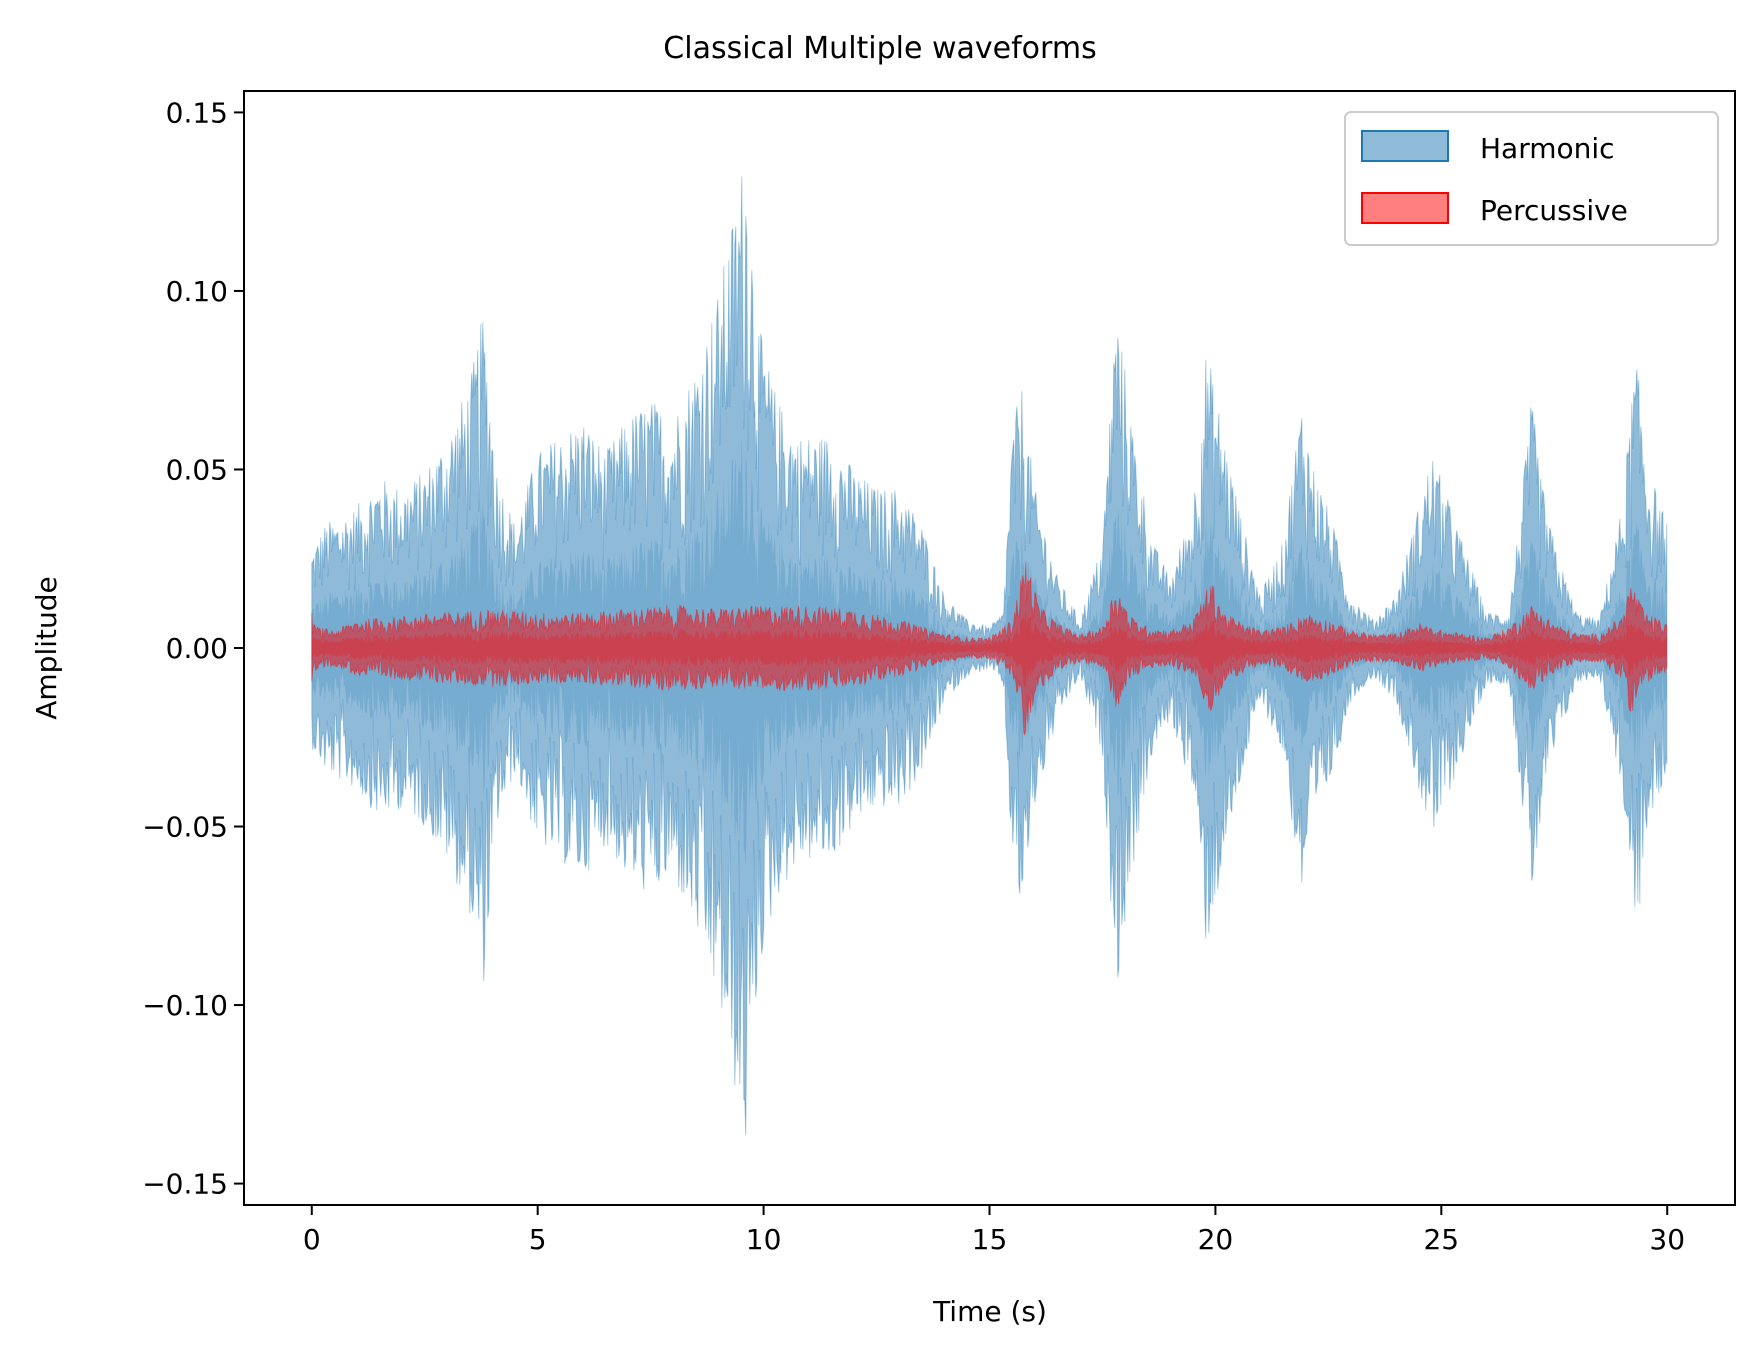 Image resolution: width=1761 pixels, height=1357 pixels. What do you see at coordinates (1216, 1239) in the screenshot?
I see `x-tick-label: 20` at bounding box center [1216, 1239].